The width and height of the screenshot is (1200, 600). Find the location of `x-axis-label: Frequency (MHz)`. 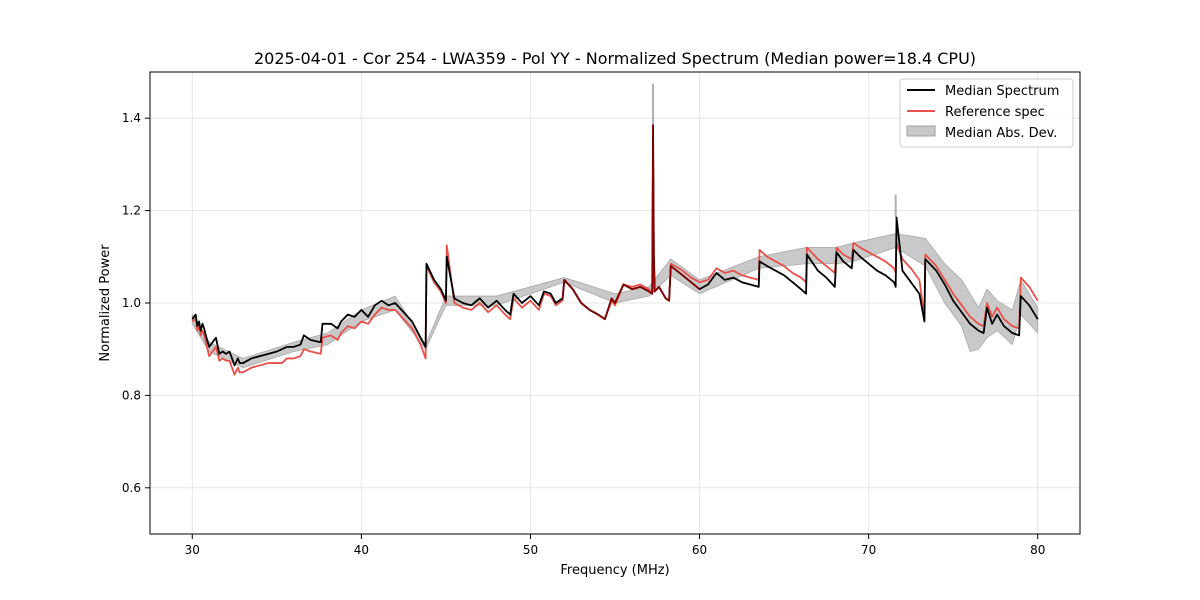

x-axis-label: Frequency (MHz) is located at coordinates (614, 570).